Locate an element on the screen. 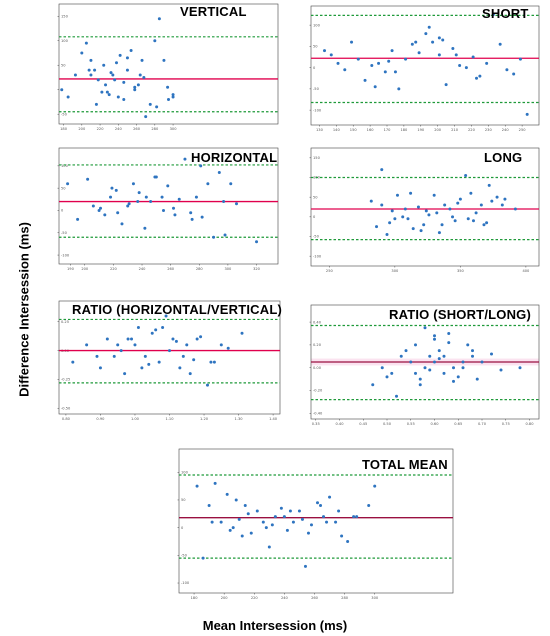 The height and width of the screenshot is (636, 550). x-tick-label: 0.55 is located at coordinates (411, 424).